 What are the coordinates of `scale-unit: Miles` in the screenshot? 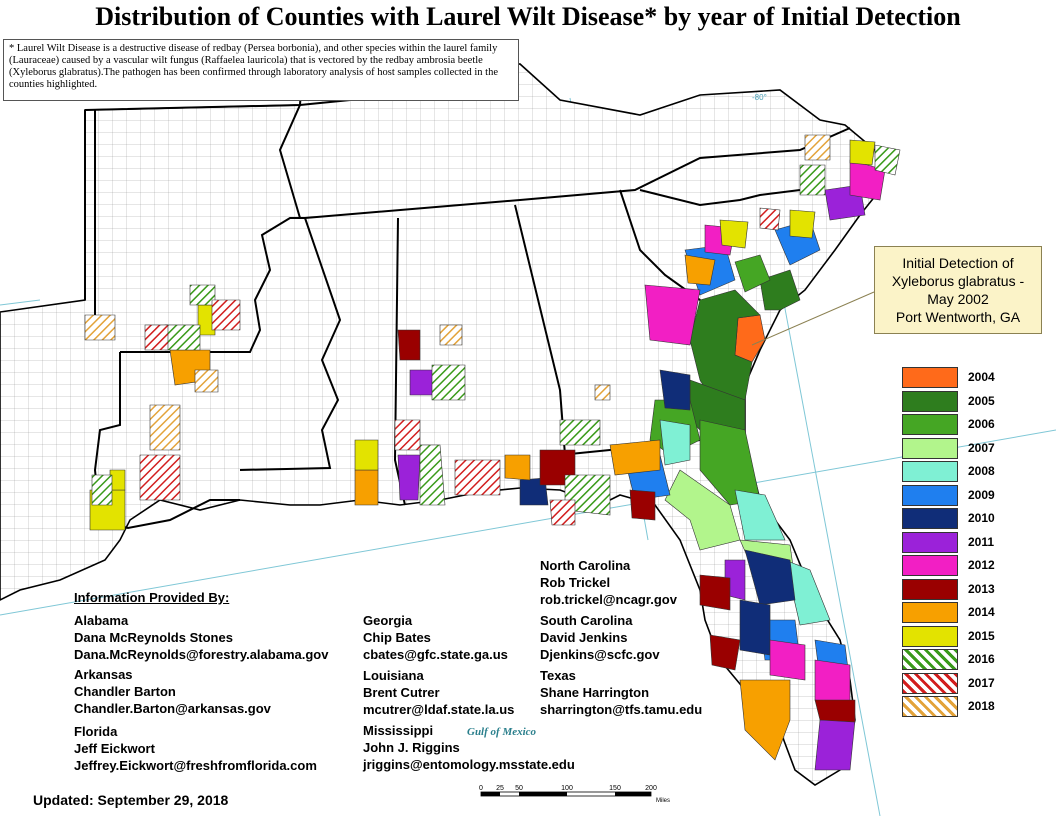 It's located at (663, 801).